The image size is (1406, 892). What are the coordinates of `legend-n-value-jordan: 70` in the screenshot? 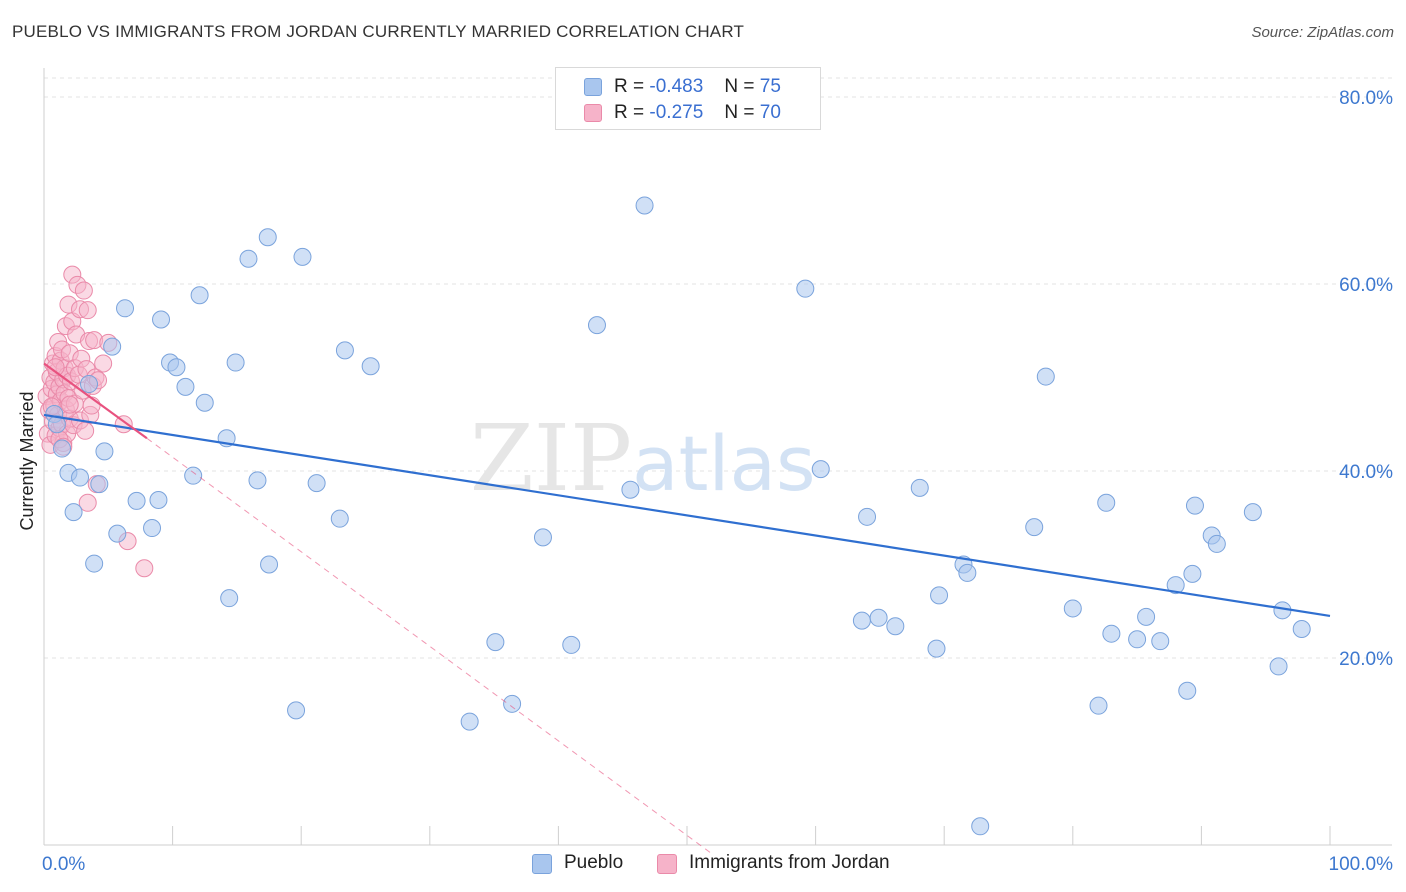 It's located at (770, 112).